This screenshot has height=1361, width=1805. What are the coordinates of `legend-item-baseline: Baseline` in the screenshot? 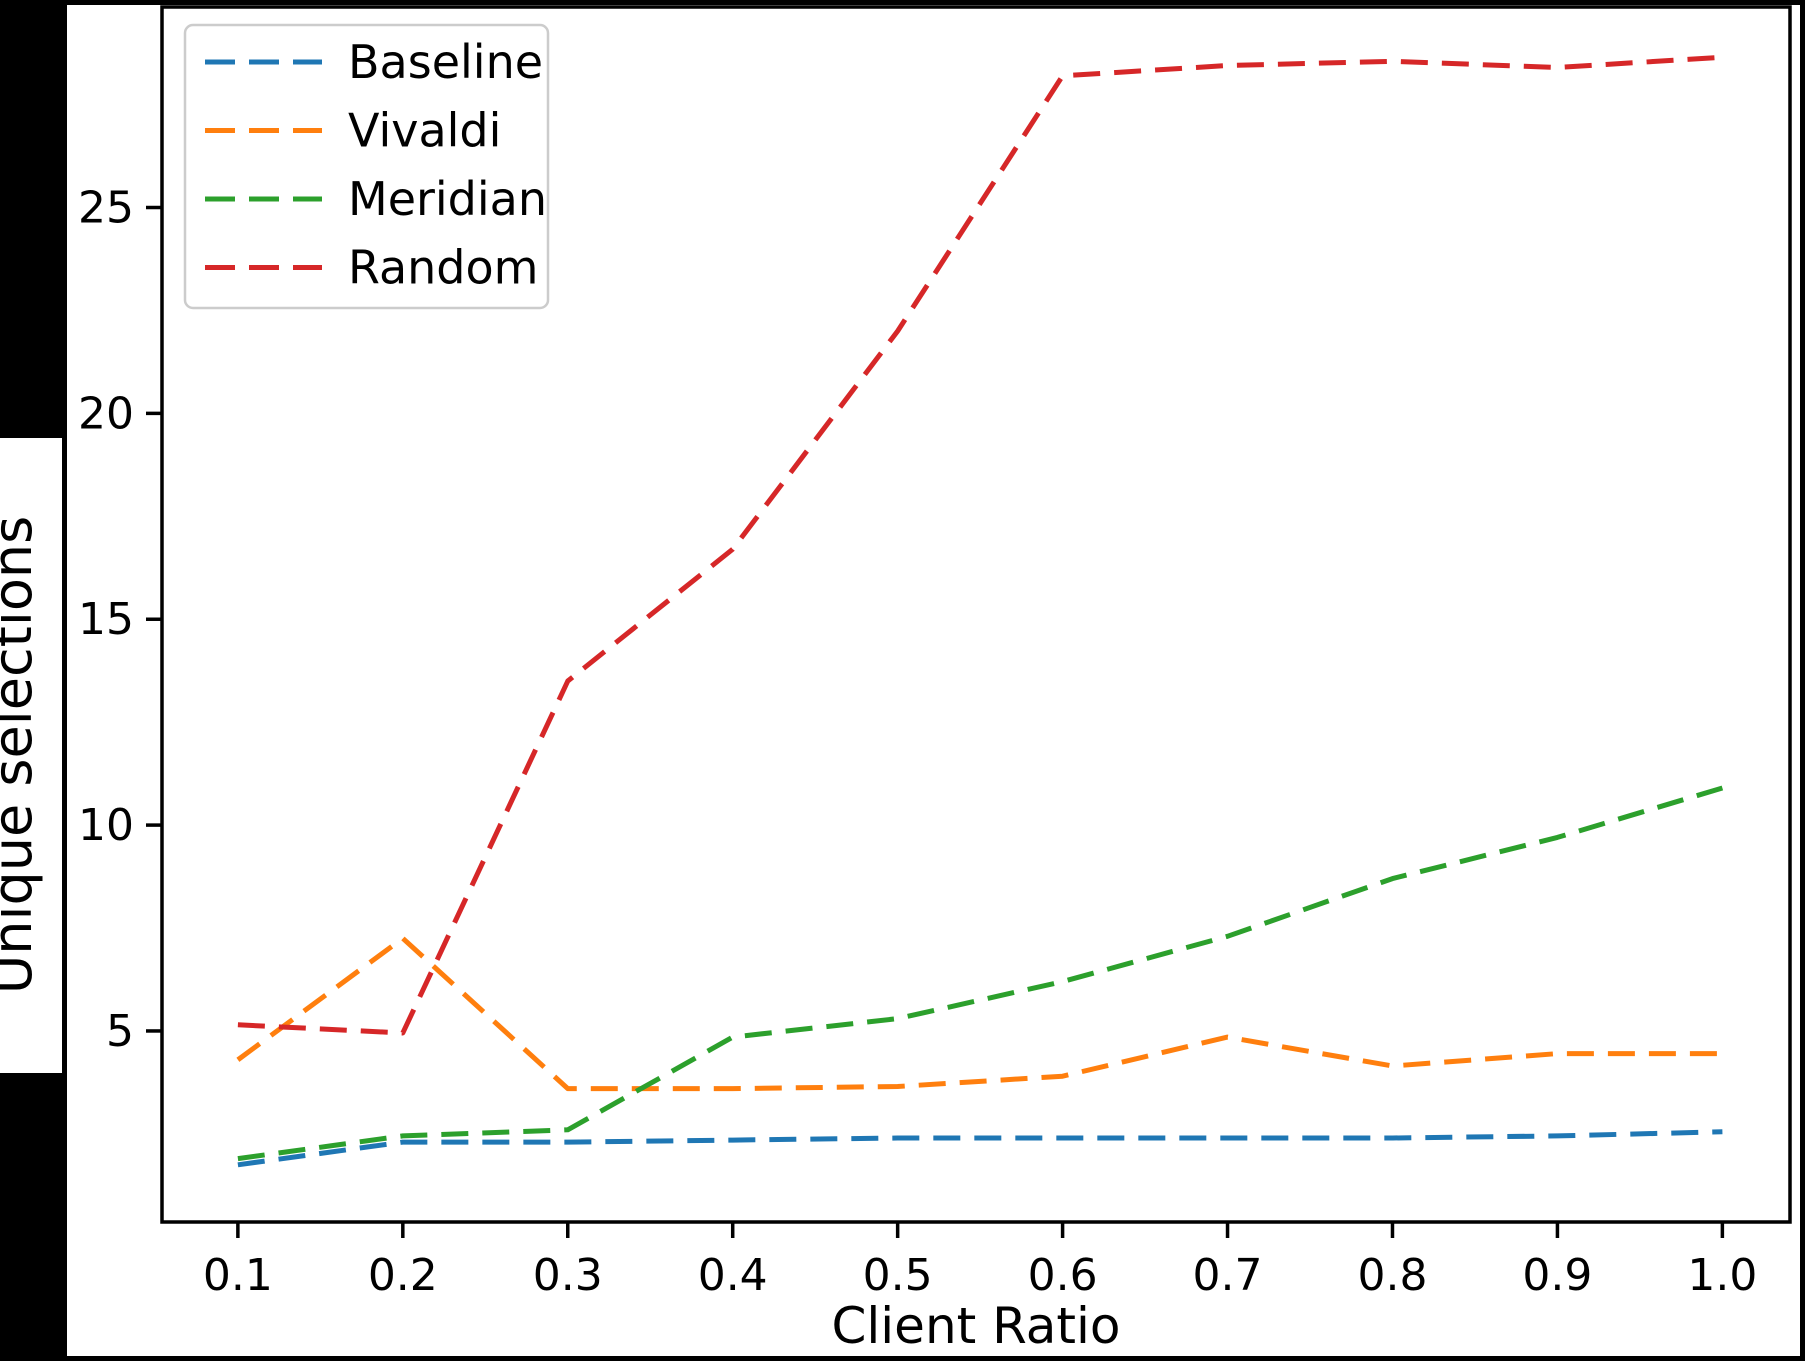 It's located at (374, 62).